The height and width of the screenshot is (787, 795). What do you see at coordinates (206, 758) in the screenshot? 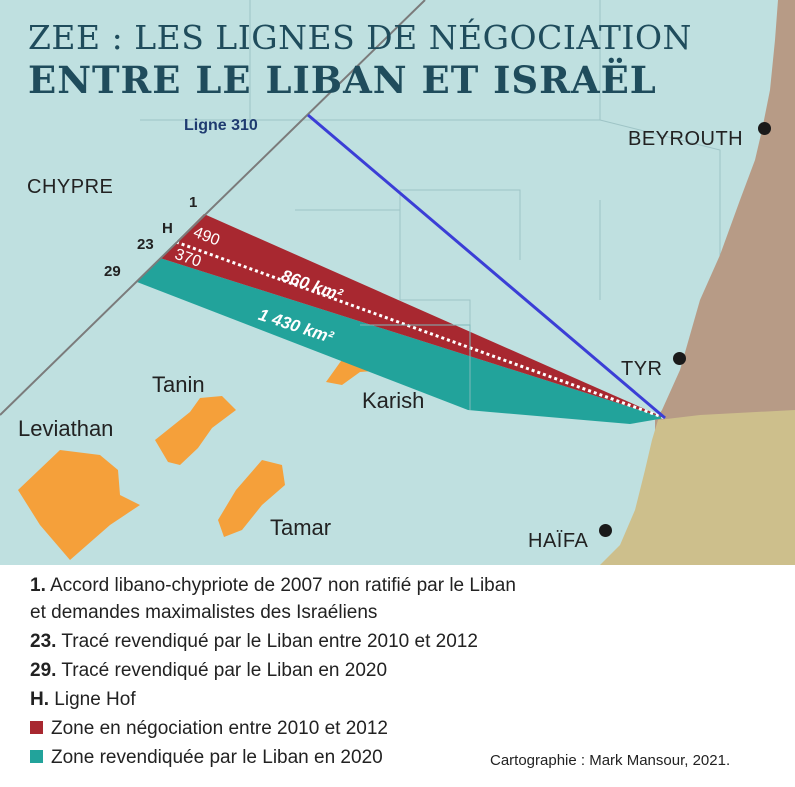
I see `legend-item-teal-zone: Zone revendiquée par le Liban en 2020` at bounding box center [206, 758].